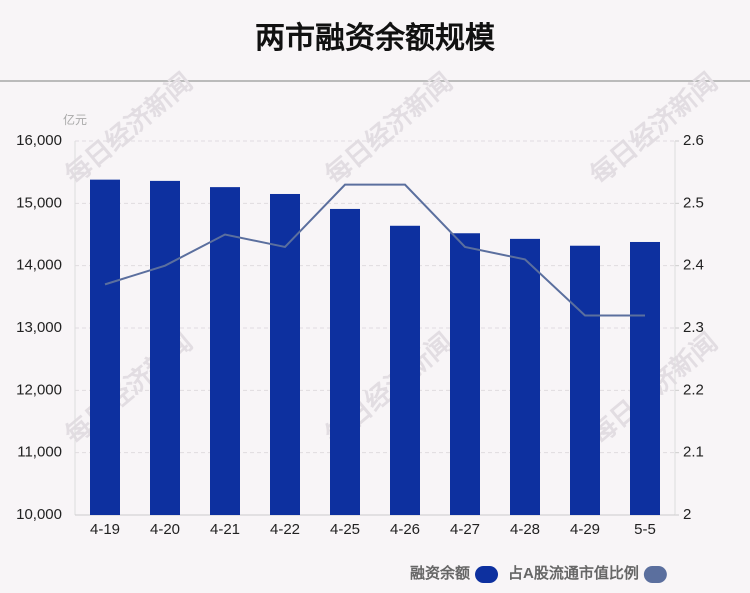  Describe the element at coordinates (693, 202) in the screenshot. I see `y2-tick-label: 2.5` at that location.